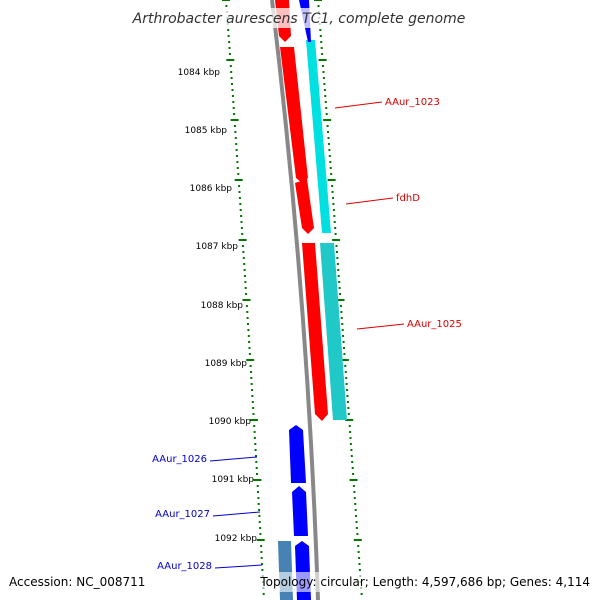 Image resolution: width=600 pixels, height=600 pixels. I want to click on footer-backdrop, so click(426, 582).